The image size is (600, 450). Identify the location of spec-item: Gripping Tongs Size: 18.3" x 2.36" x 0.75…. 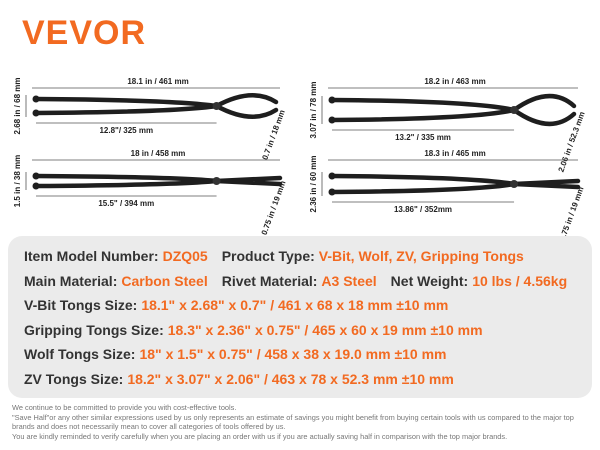
(253, 330).